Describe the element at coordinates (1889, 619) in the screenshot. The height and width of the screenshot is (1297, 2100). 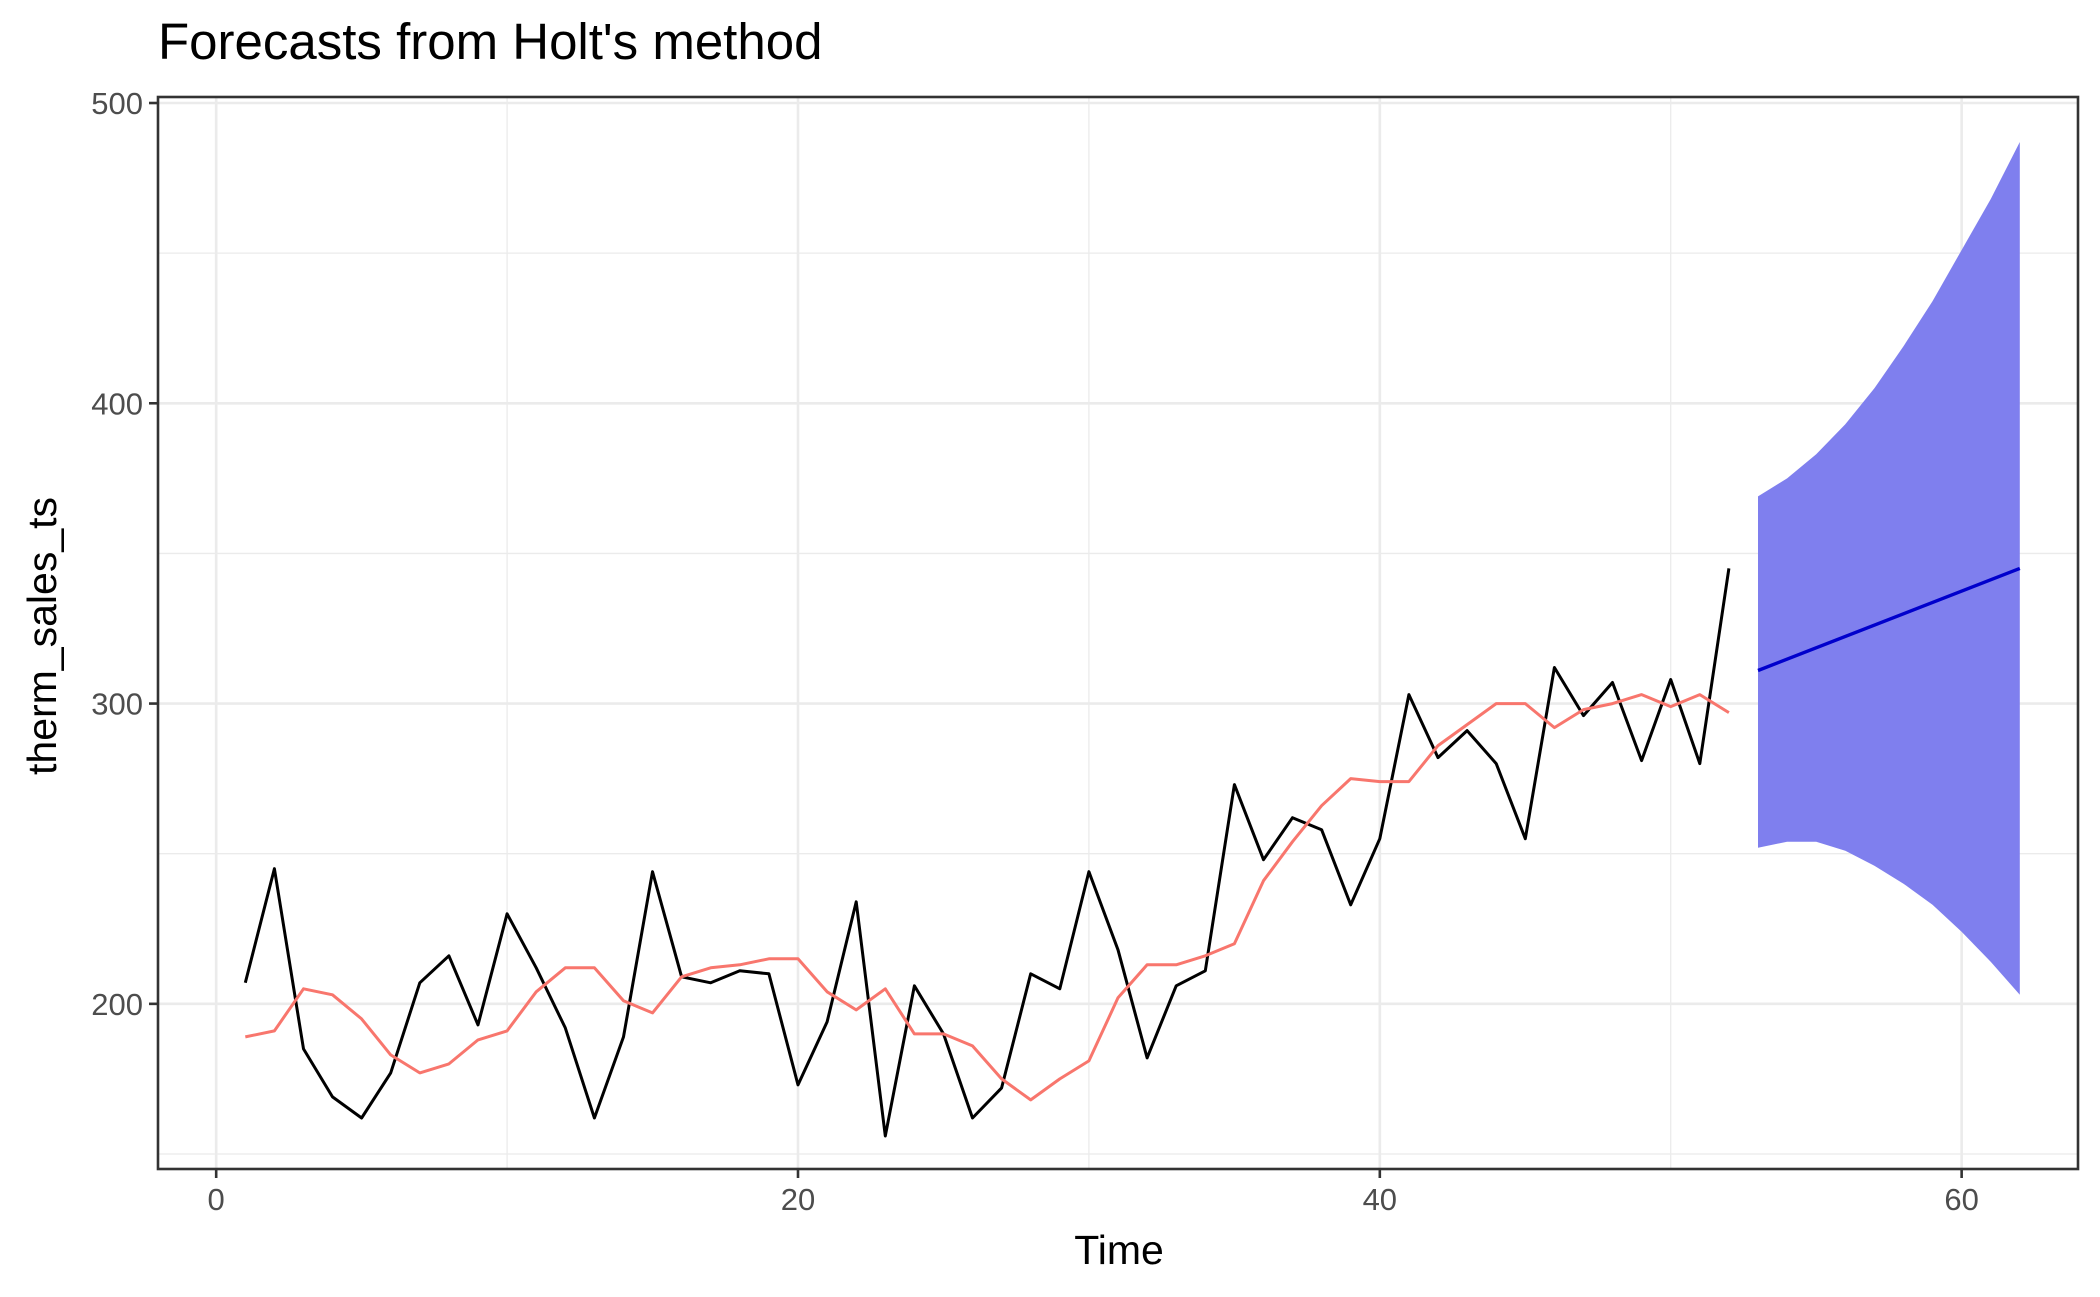
I see `forecast-series-line` at that location.